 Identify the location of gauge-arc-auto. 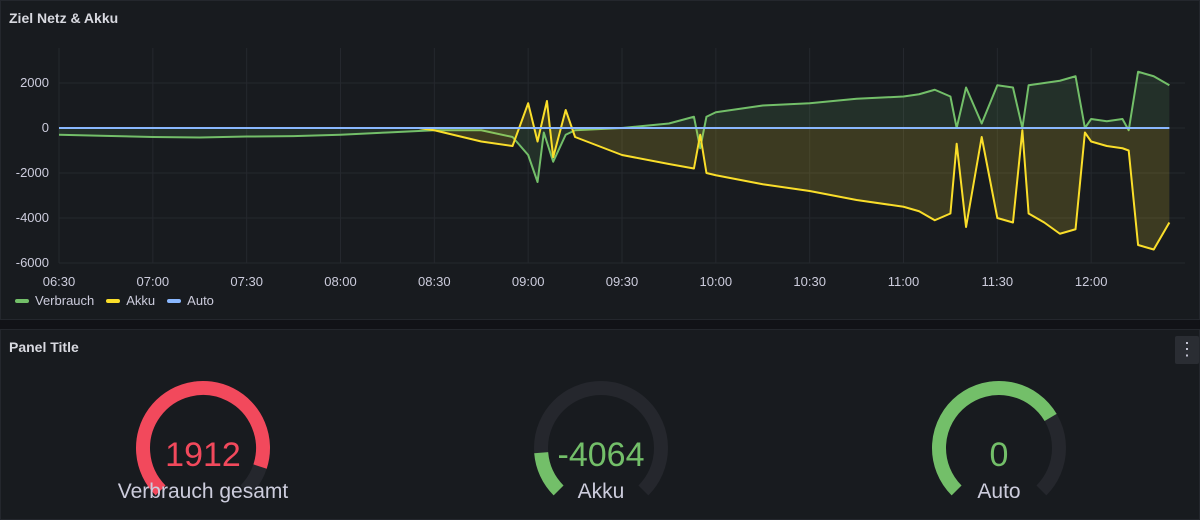
(999, 438).